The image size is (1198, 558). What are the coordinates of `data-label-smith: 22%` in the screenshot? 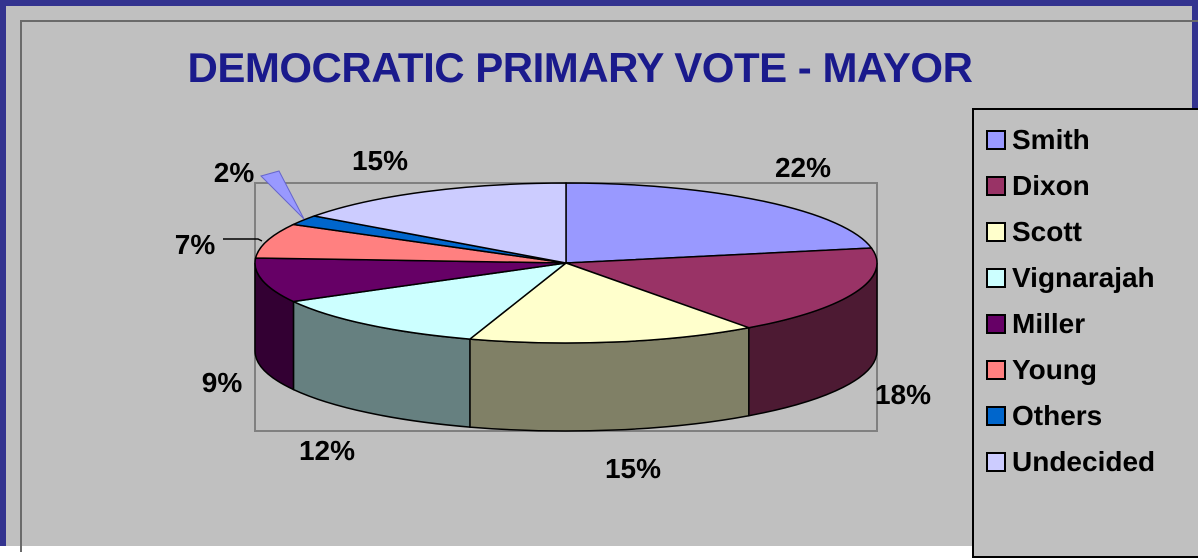 It's located at (803, 167).